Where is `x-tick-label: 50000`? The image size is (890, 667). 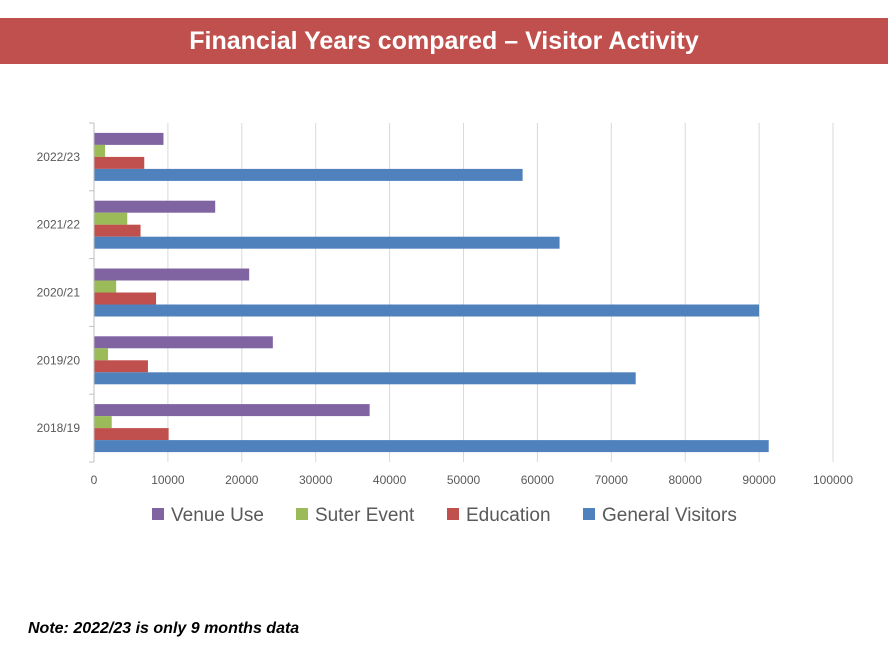
x-tick-label: 50000 is located at coordinates (464, 480).